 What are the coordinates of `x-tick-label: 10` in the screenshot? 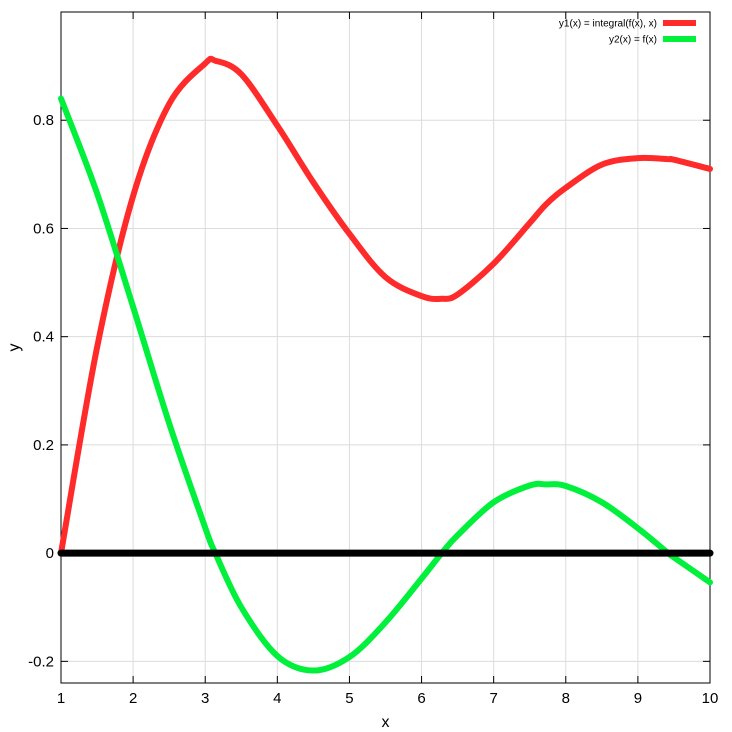 It's located at (710, 698).